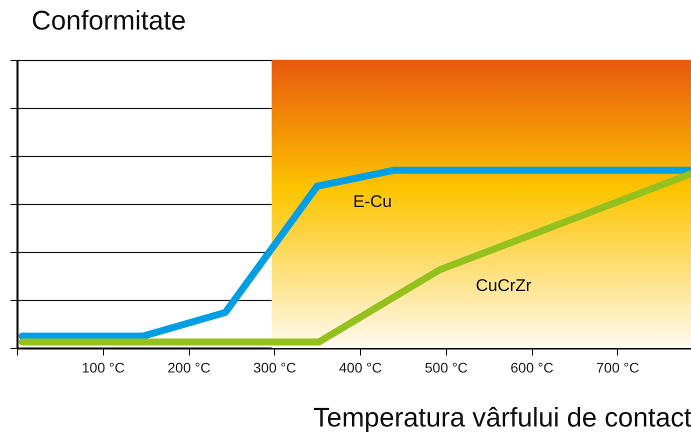  What do you see at coordinates (446, 368) in the screenshot?
I see `x-tick-label: 500 °C` at bounding box center [446, 368].